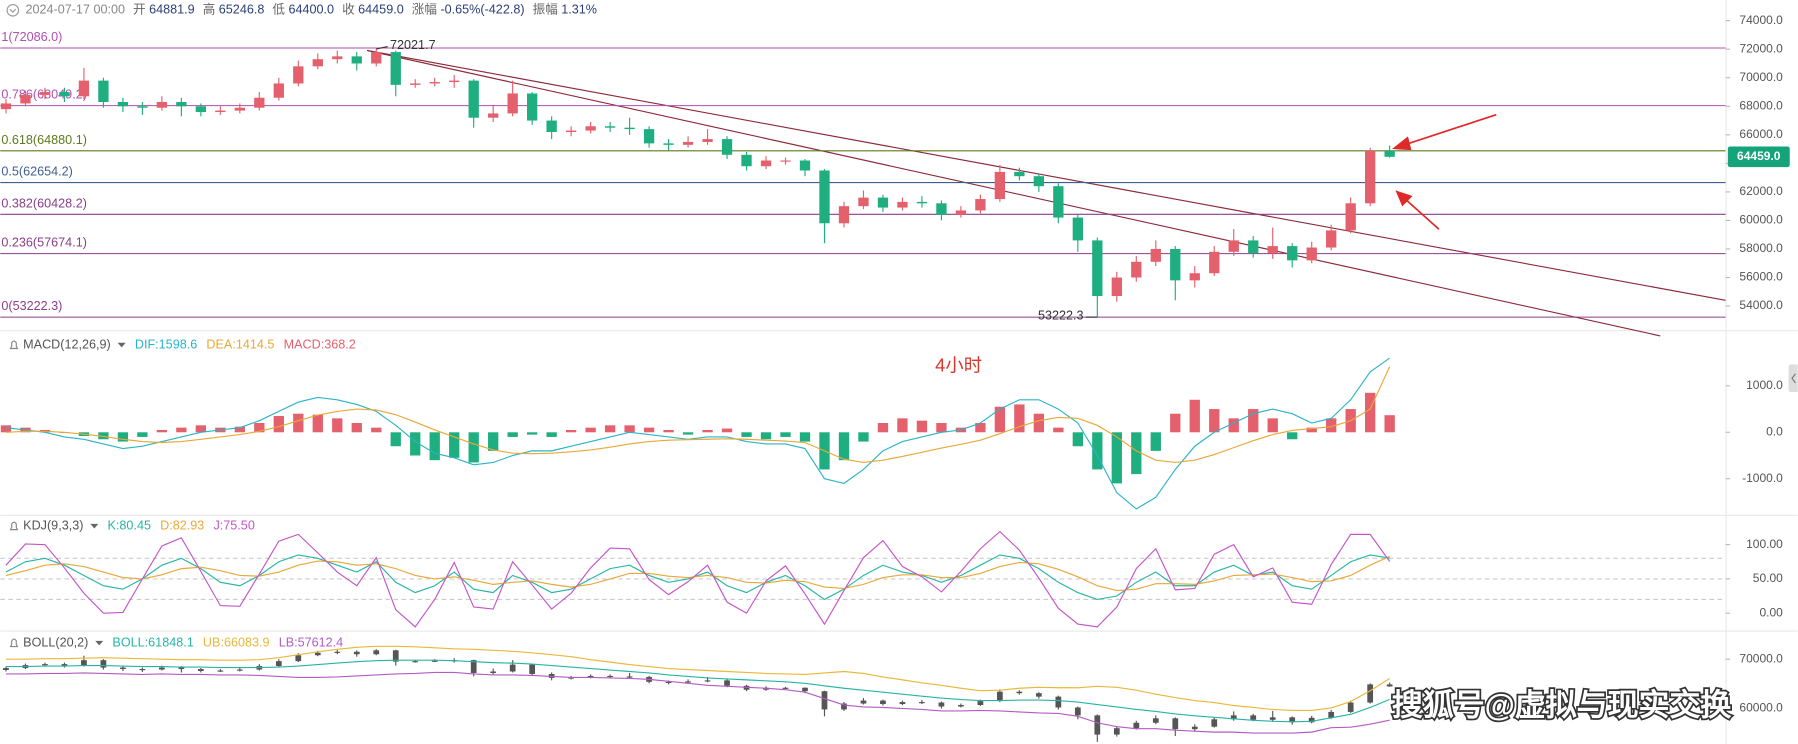 The image size is (1798, 744). I want to click on header-field: 65246.8, so click(242, 10).